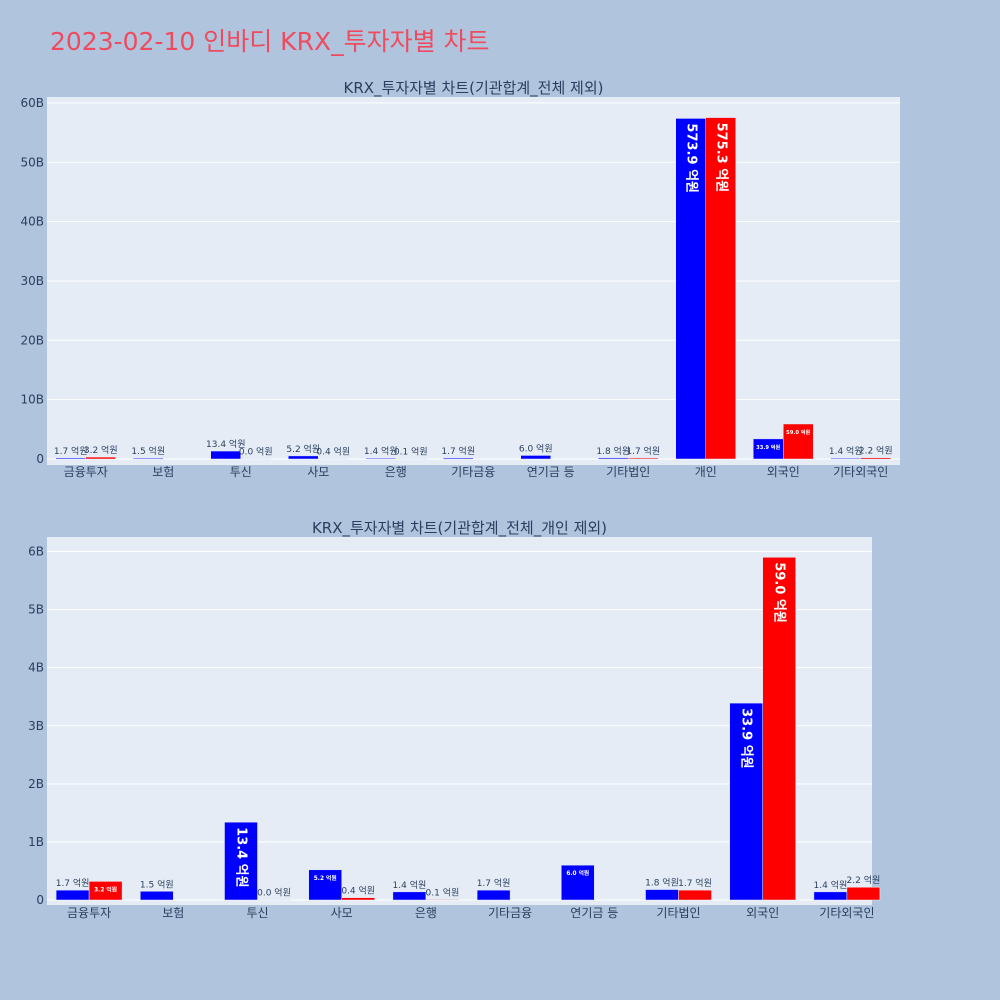 This screenshot has height=1000, width=1000. Describe the element at coordinates (86, 472) in the screenshot. I see `x-tick-label: 금융투자` at that location.